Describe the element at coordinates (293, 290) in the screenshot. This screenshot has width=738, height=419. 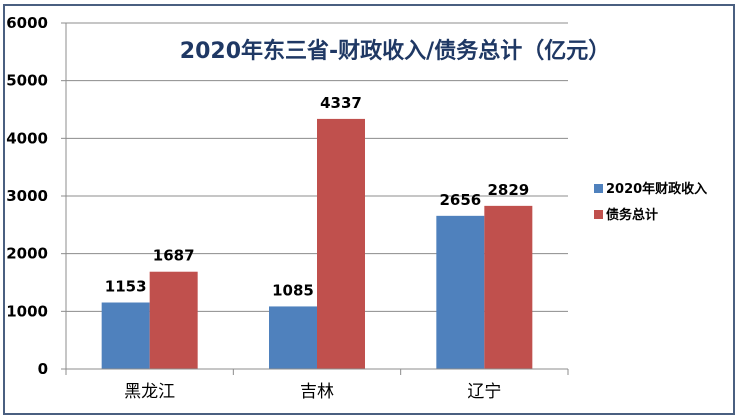
I see `data-label: 1085` at that location.